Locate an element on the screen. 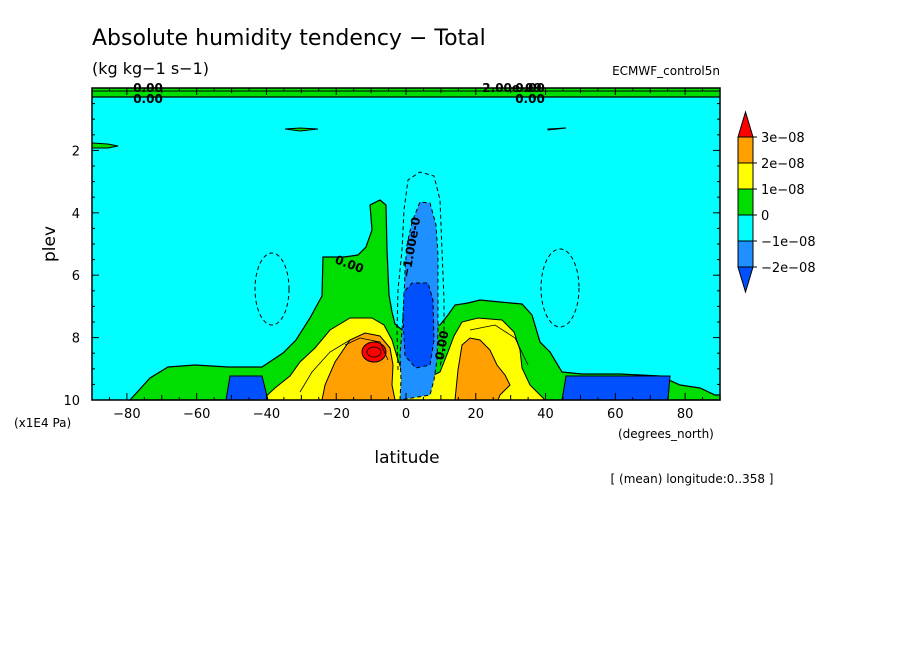 This screenshot has height=654, width=904. x-tick-label: −20 is located at coordinates (336, 414).